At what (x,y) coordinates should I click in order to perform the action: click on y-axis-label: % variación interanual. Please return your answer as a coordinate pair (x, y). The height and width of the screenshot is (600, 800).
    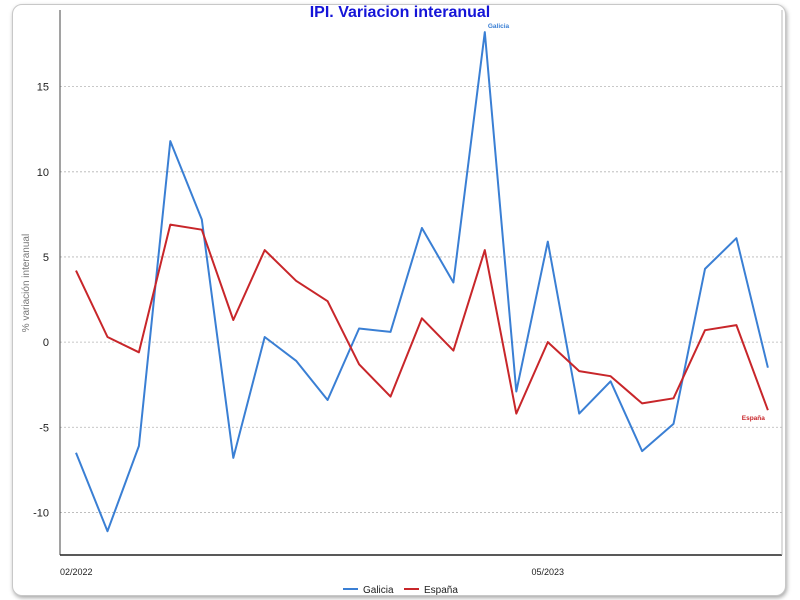
    Looking at the image, I should click on (26, 283).